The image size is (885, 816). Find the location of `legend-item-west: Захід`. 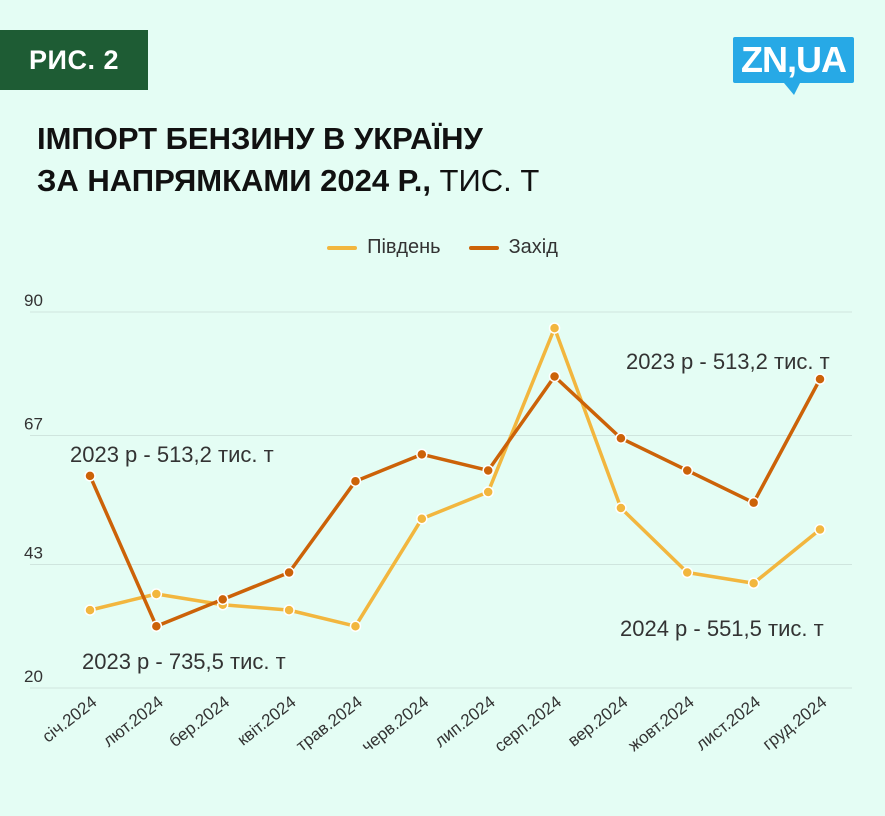

legend-item-west: Захід is located at coordinates (513, 247).